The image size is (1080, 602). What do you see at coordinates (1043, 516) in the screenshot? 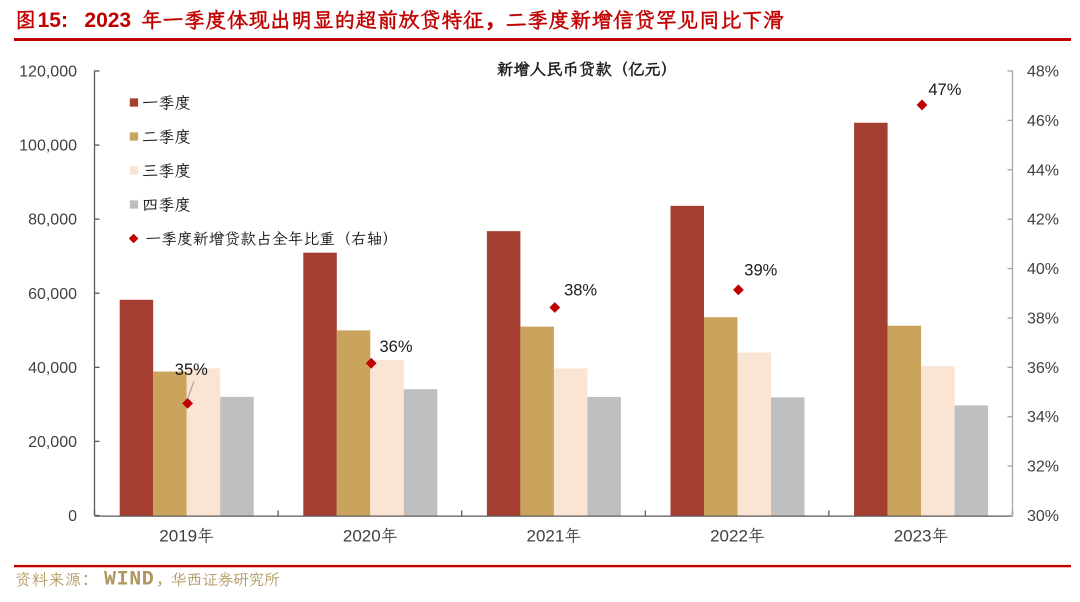
I see `svg-text: 30%` at bounding box center [1043, 516].